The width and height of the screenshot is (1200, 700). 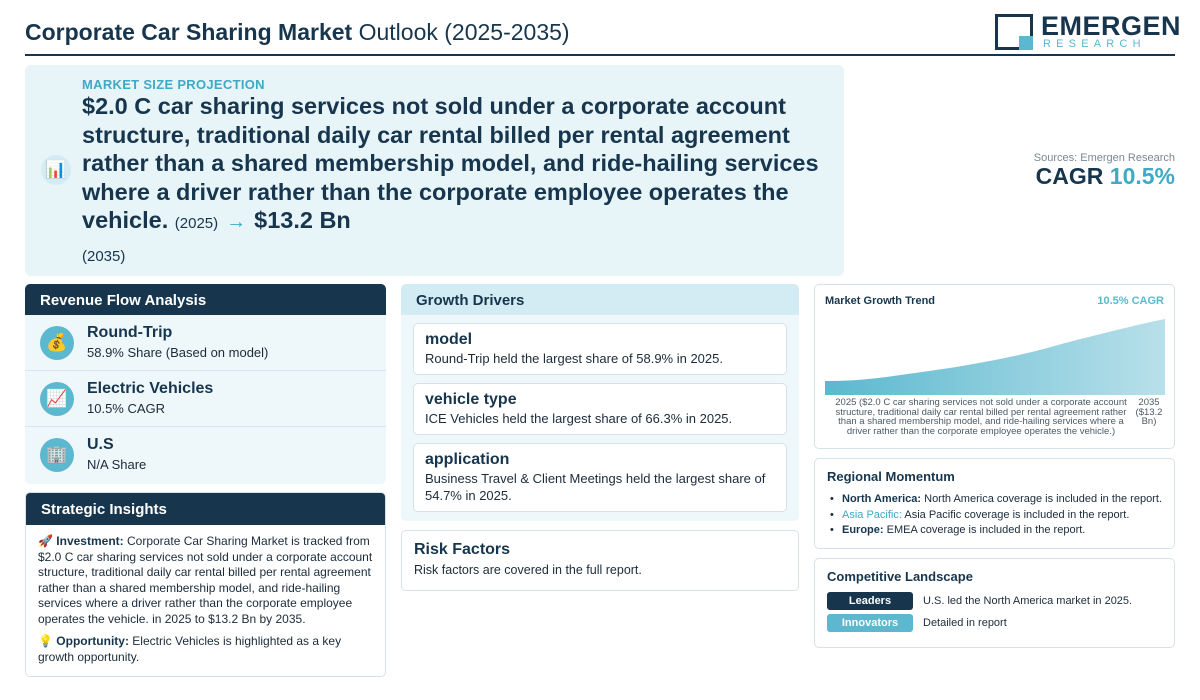 I want to click on opportunity-label: Opportunity:, so click(x=92, y=641).